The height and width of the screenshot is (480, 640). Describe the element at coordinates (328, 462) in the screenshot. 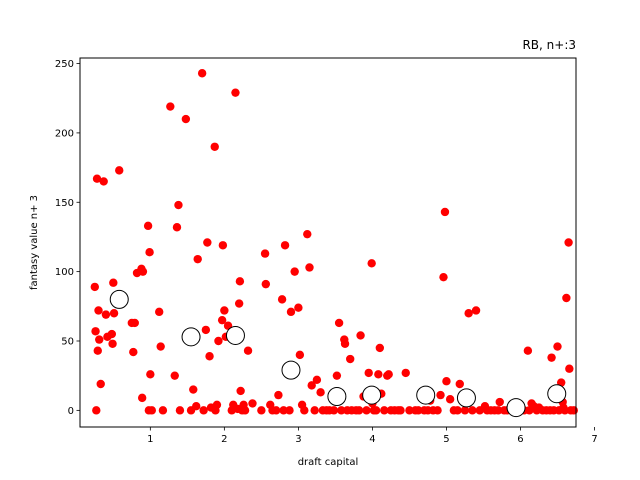

I see `x-axis-label: draft capital` at that location.